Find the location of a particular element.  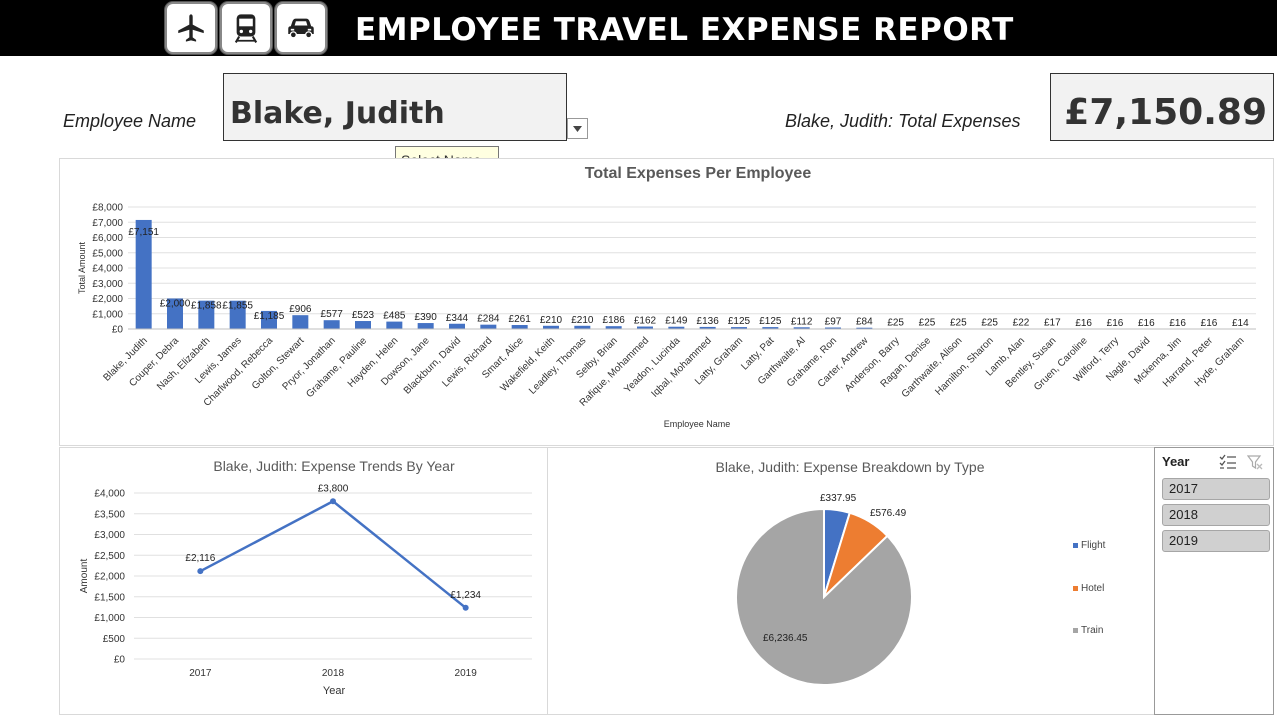

data-label: £906 is located at coordinates (300, 309).